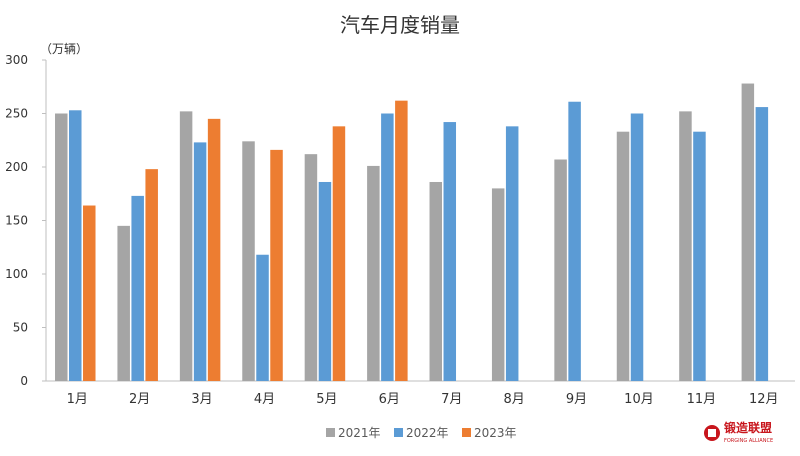 This screenshot has width=800, height=456. What do you see at coordinates (16, 60) in the screenshot?
I see `y-tick-label: 300` at bounding box center [16, 60].